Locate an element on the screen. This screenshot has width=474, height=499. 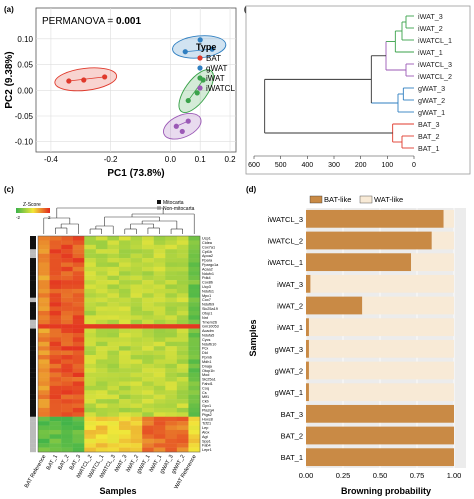
heatmap-row-label: Agt is located at coordinates (205, 437).